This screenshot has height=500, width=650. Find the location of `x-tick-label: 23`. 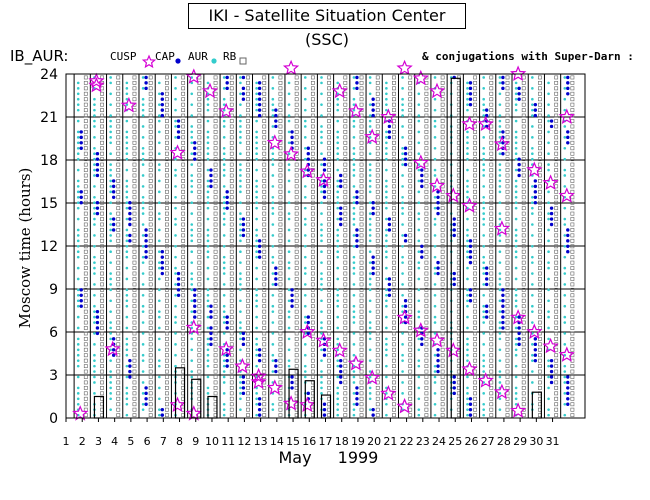

x-tick-label: 23 is located at coordinates (423, 441).